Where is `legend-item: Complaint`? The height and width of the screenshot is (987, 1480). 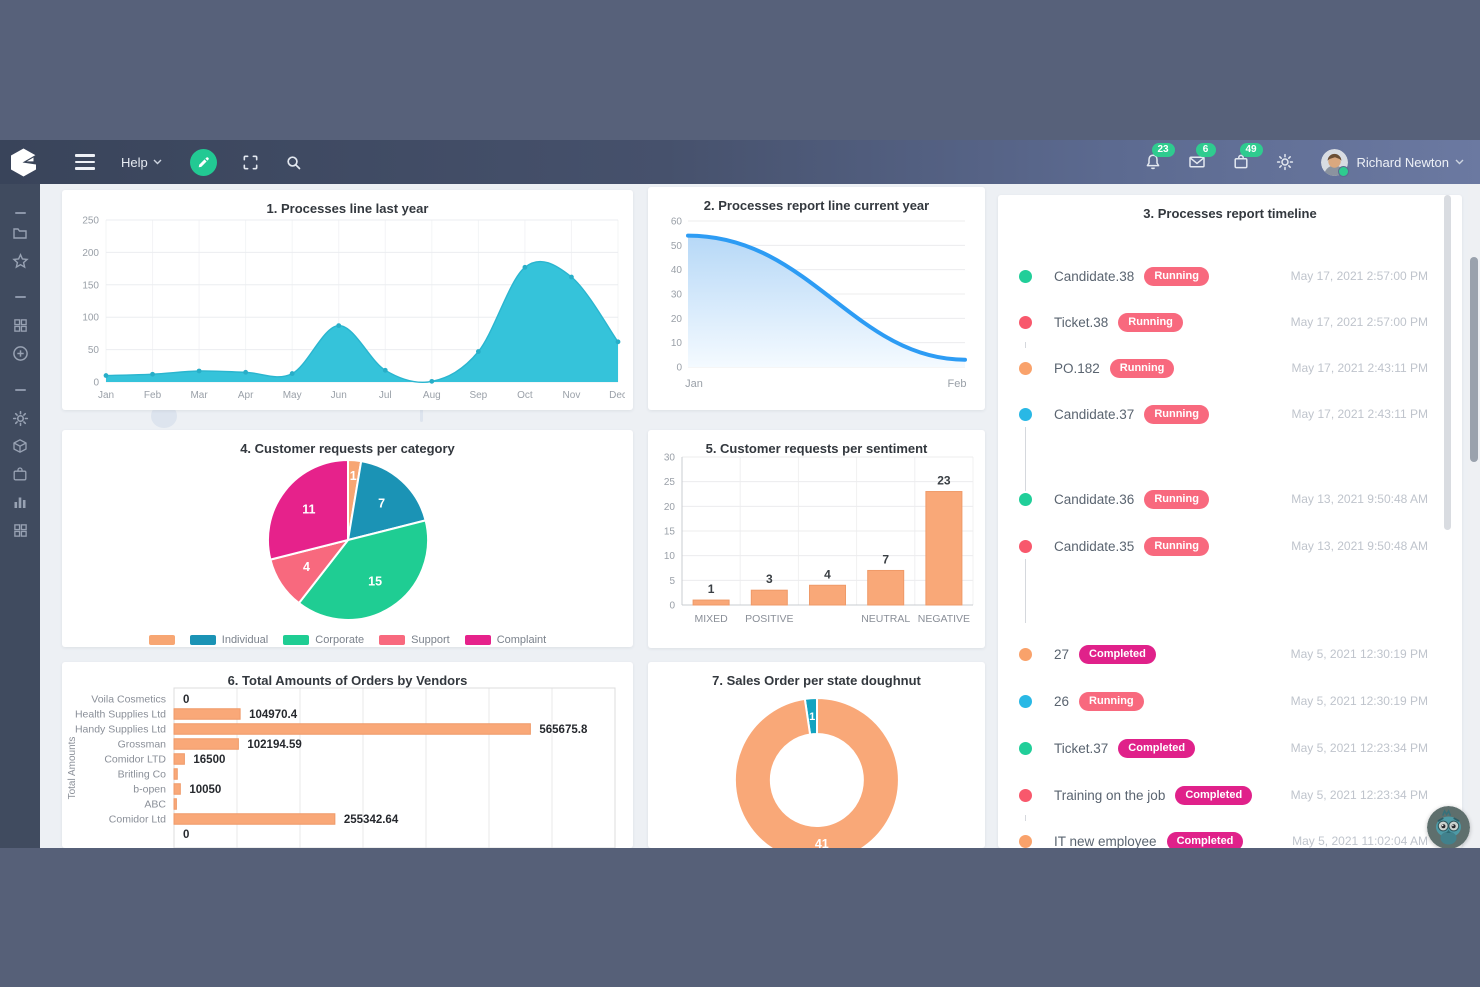
legend-item: Complaint is located at coordinates (505, 640).